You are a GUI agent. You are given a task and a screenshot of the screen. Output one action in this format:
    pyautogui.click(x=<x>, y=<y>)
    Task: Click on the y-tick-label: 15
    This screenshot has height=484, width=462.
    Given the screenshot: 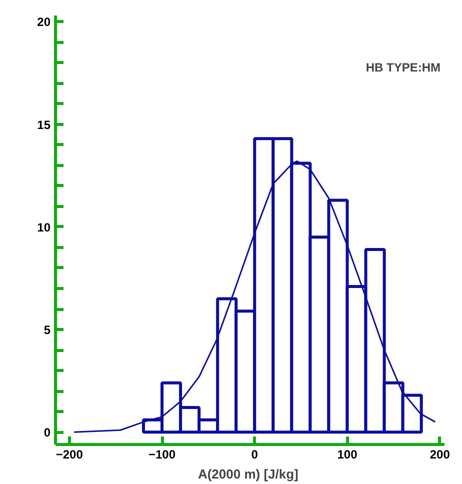 What is the action you would take?
    pyautogui.click(x=44, y=125)
    